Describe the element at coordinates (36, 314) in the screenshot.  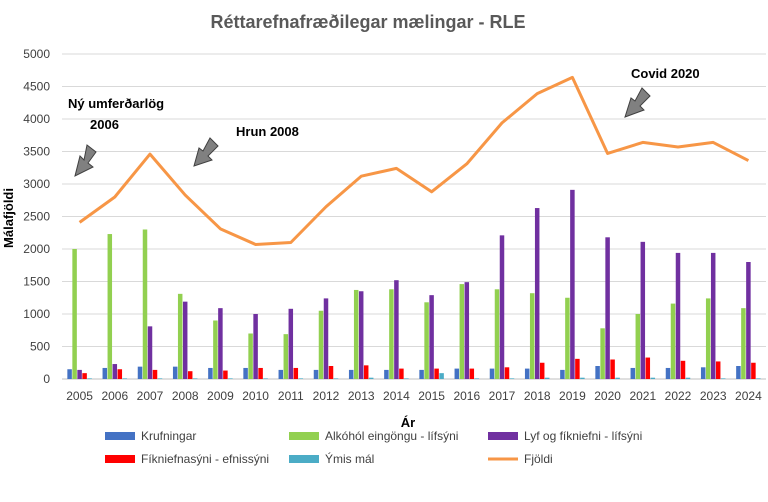
I see `y-tick-label: 1000` at that location.